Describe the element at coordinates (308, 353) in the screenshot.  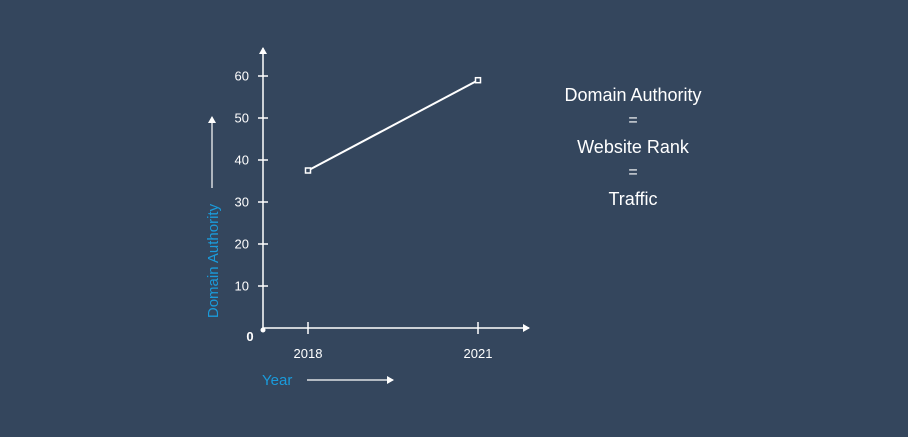
I see `x-tick-label: 2018` at that location.